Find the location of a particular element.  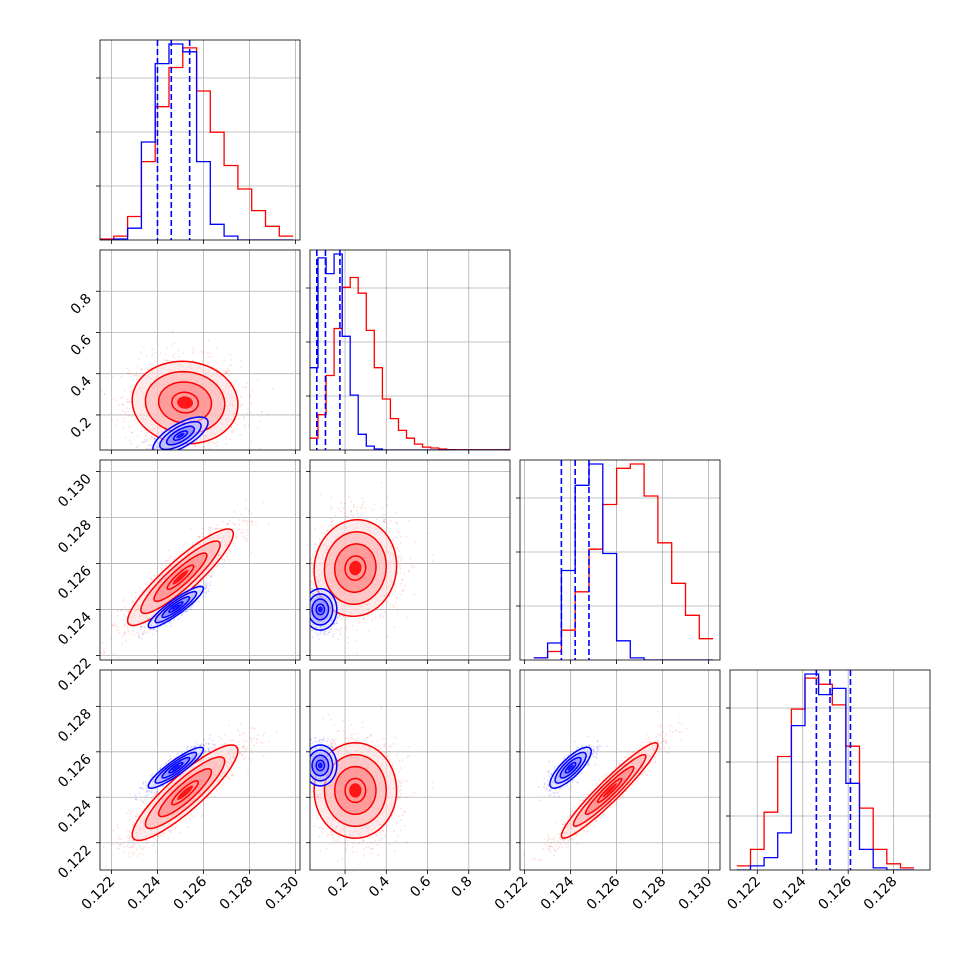

y-tick-label: 0.124 is located at coordinates (75, 629).